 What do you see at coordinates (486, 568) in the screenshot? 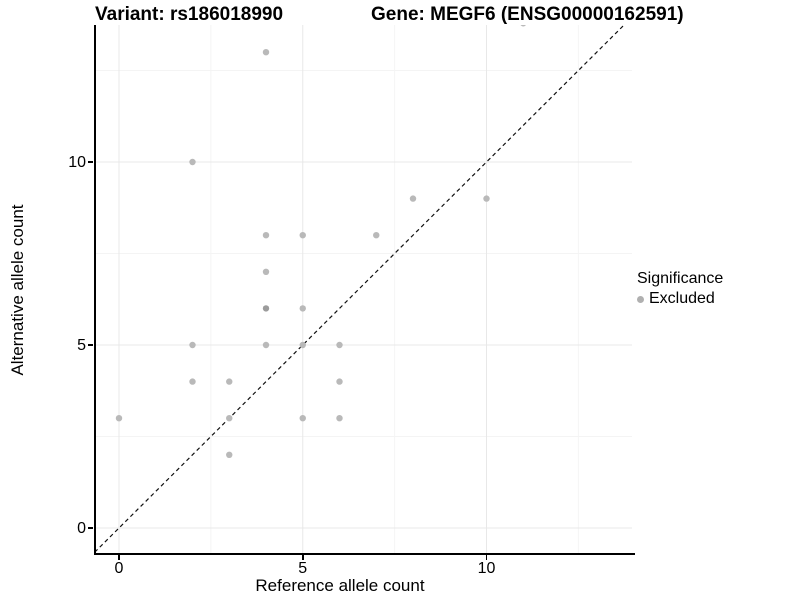
I see `x-tick-label: 10` at bounding box center [486, 568].